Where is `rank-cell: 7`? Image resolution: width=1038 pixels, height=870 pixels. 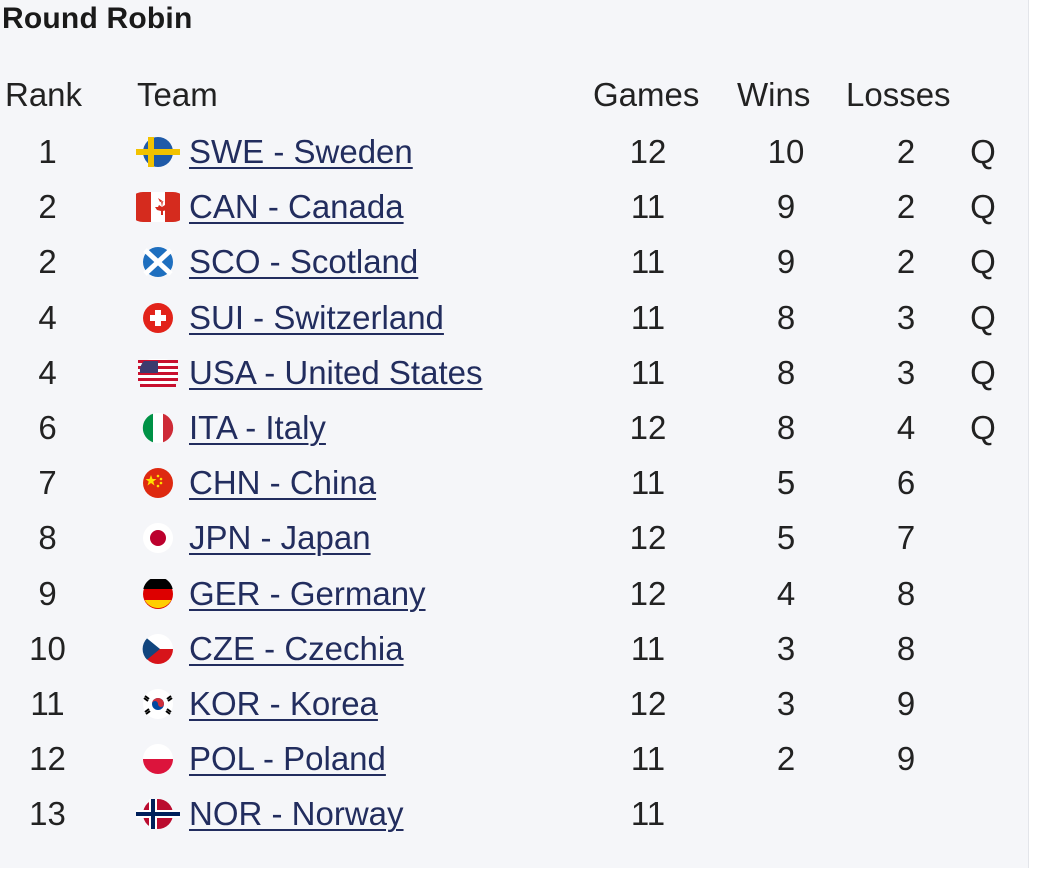
rank-cell: 7 is located at coordinates (47, 483).